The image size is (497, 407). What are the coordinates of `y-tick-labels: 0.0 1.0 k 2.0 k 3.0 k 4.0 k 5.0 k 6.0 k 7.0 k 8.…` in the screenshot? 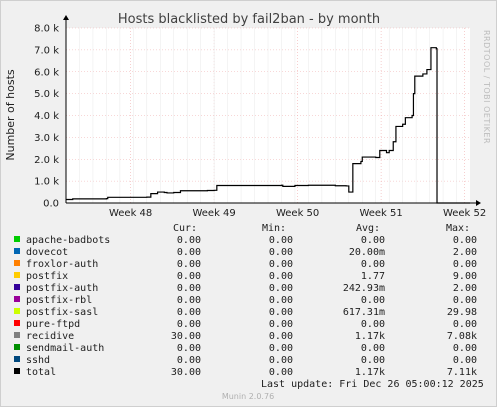 It's located at (46, 117).